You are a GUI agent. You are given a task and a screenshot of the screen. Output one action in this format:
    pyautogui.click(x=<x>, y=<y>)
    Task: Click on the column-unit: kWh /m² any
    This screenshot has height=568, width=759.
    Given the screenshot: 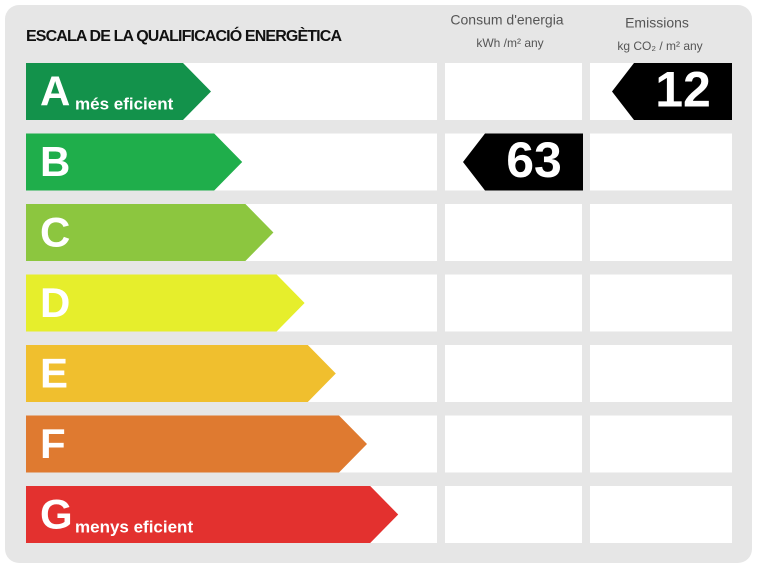 What is the action you would take?
    pyautogui.click(x=509, y=43)
    